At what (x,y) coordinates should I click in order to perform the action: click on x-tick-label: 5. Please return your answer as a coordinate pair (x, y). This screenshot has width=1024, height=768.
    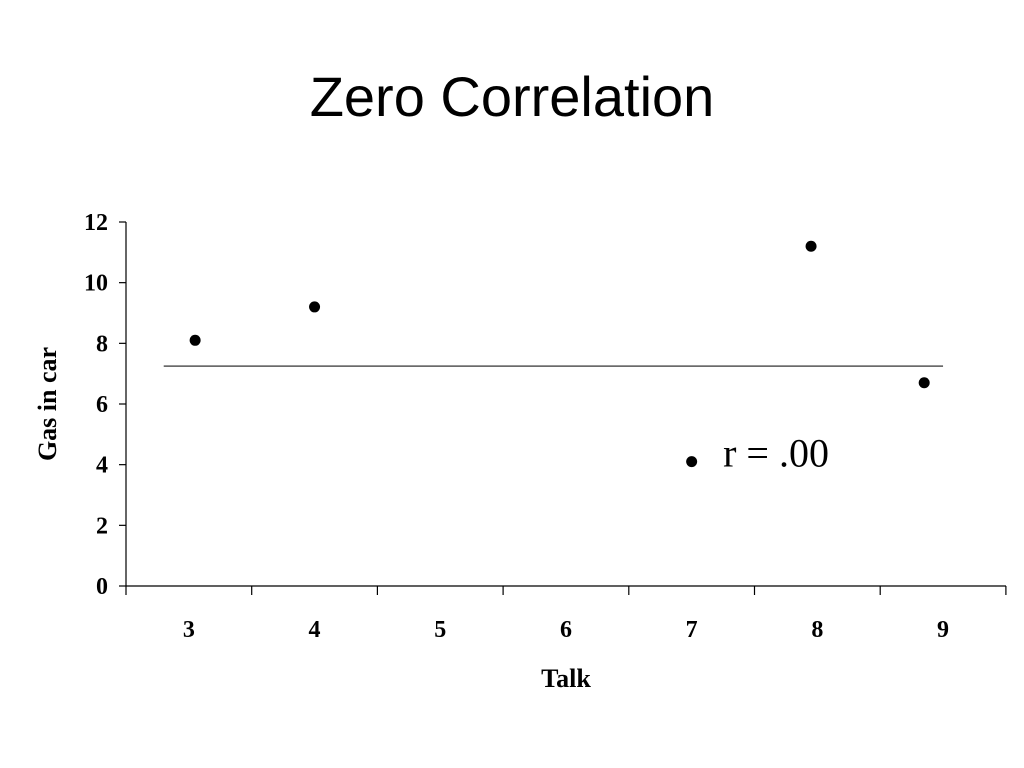
    Looking at the image, I should click on (440, 630).